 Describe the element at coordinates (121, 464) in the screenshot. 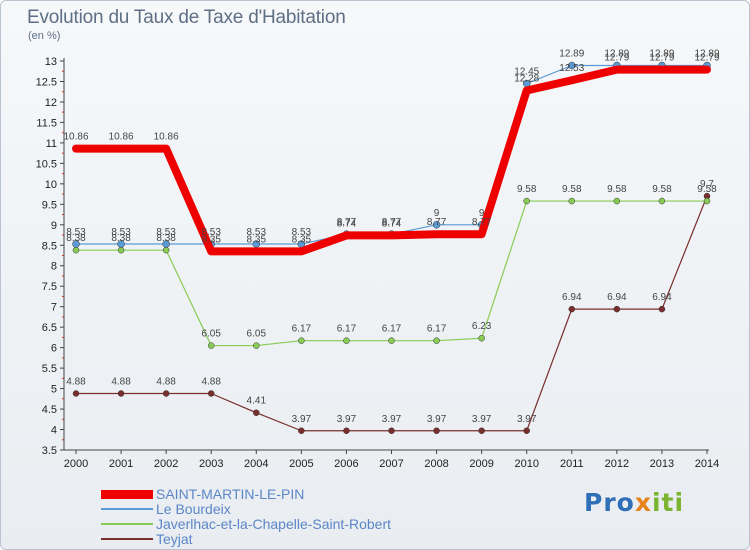

I see `x-tick-label: 2001` at that location.